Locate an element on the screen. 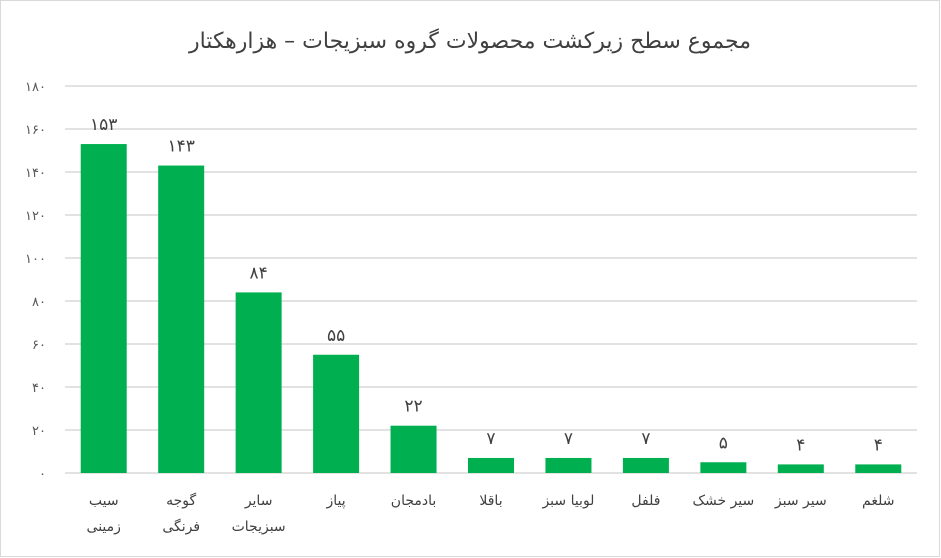  category-label: گوجه is located at coordinates (181, 500).